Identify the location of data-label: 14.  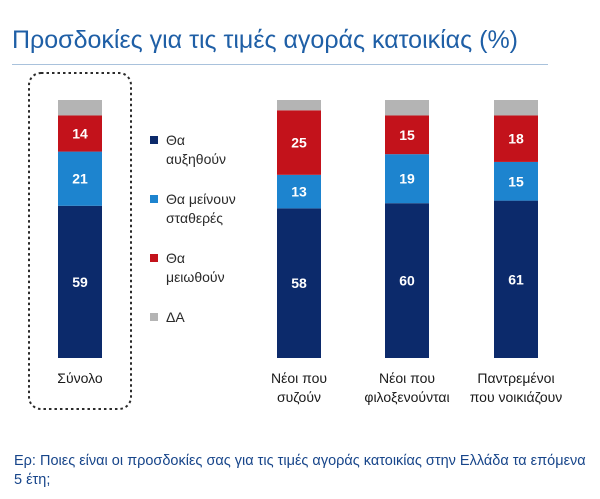
(80, 134).